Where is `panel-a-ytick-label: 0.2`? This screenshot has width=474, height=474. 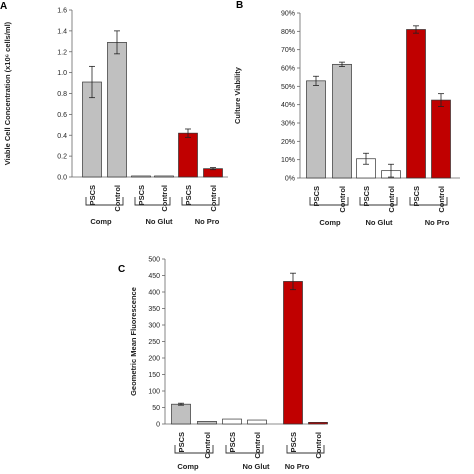
panel-a-ytick-label: 0.2 is located at coordinates (62, 157).